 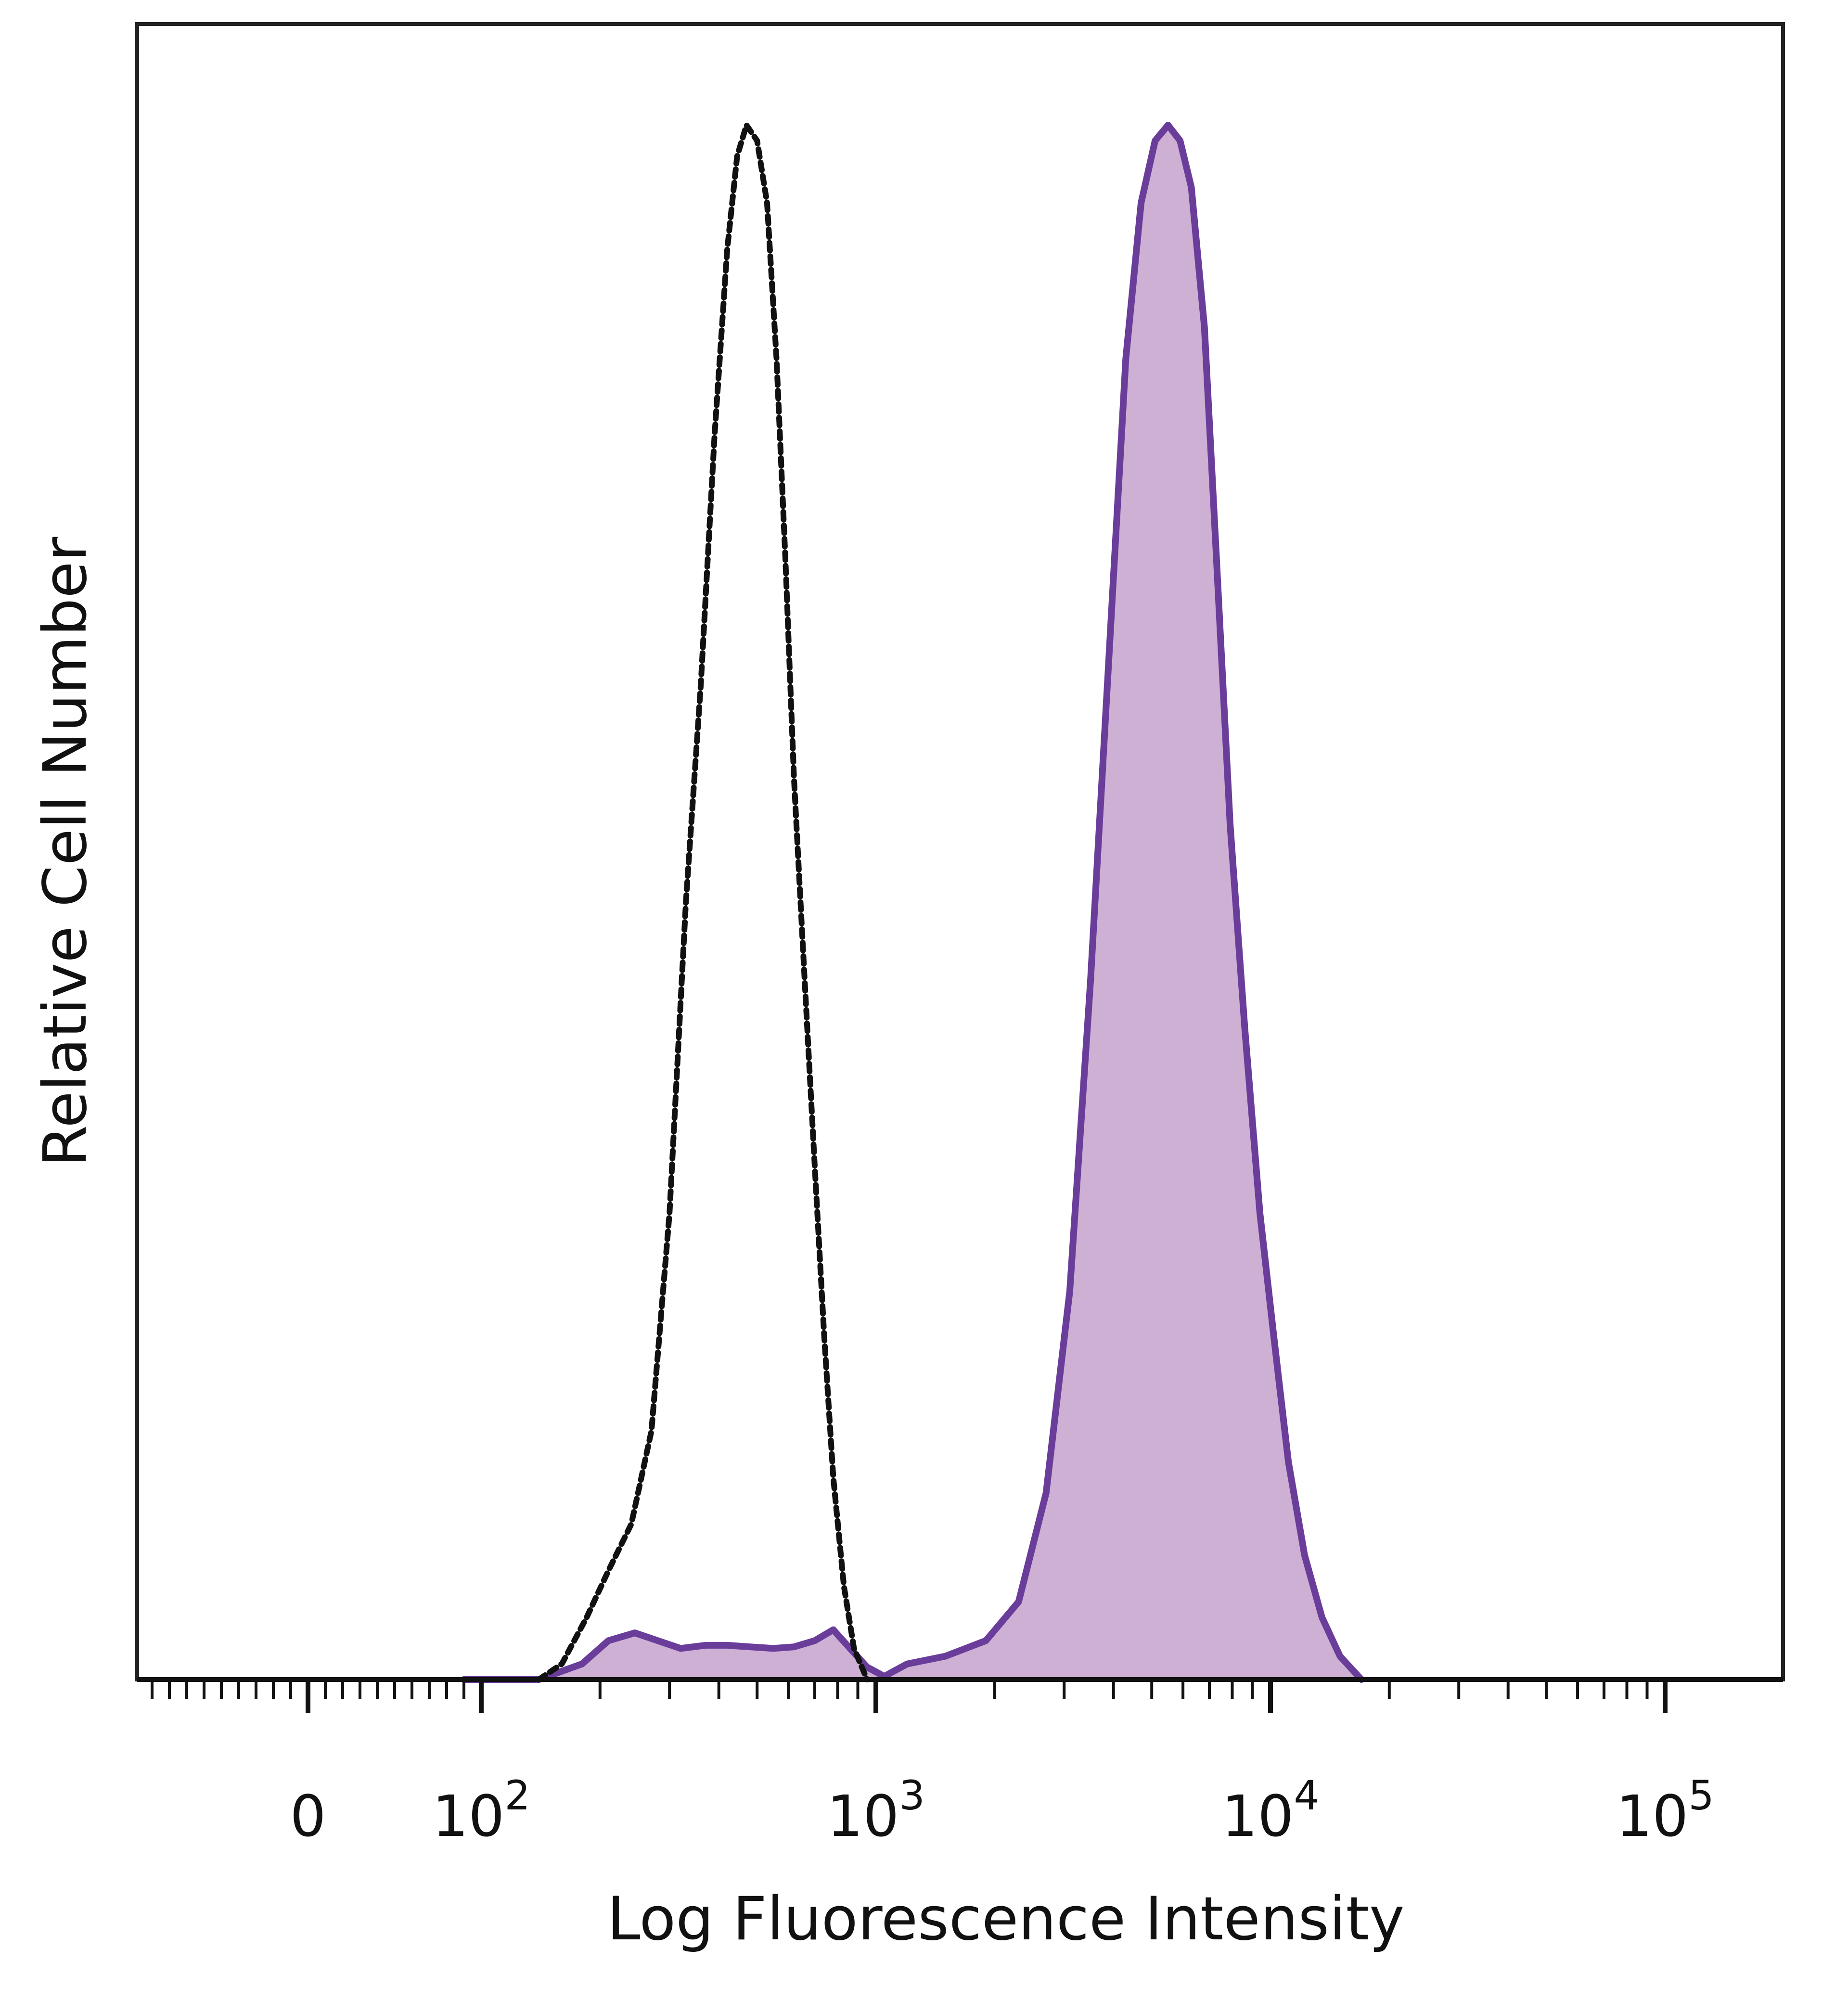 What do you see at coordinates (703, 902) in the screenshot?
I see `isotype-control-histogram-line` at bounding box center [703, 902].